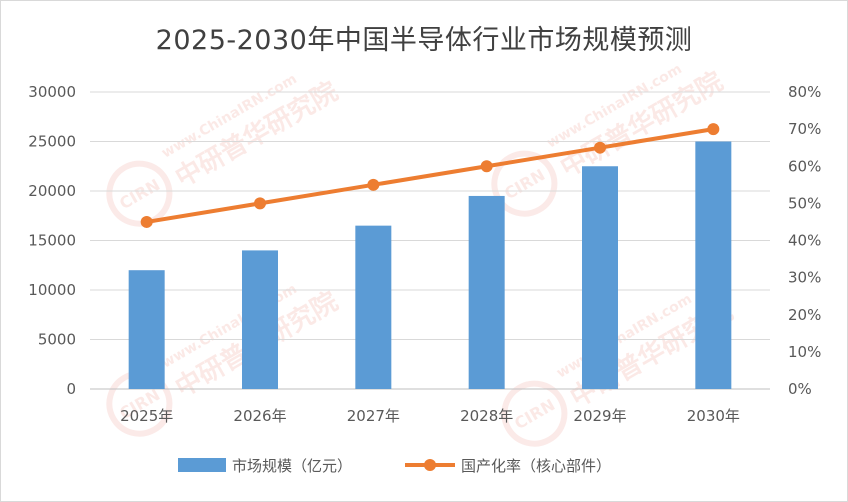  What do you see at coordinates (804, 203) in the screenshot?
I see `y-right-tick-label: 50%` at bounding box center [804, 203].